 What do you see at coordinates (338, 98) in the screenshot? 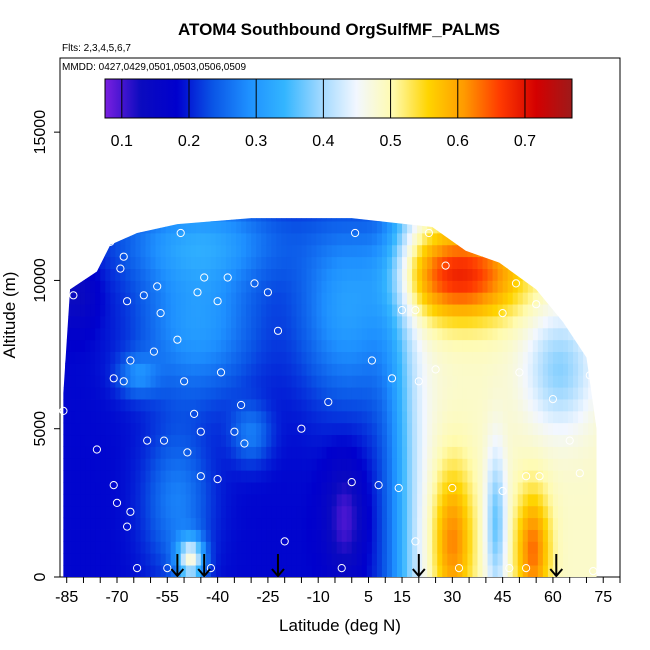
I see `colorbar-gradient` at bounding box center [338, 98].